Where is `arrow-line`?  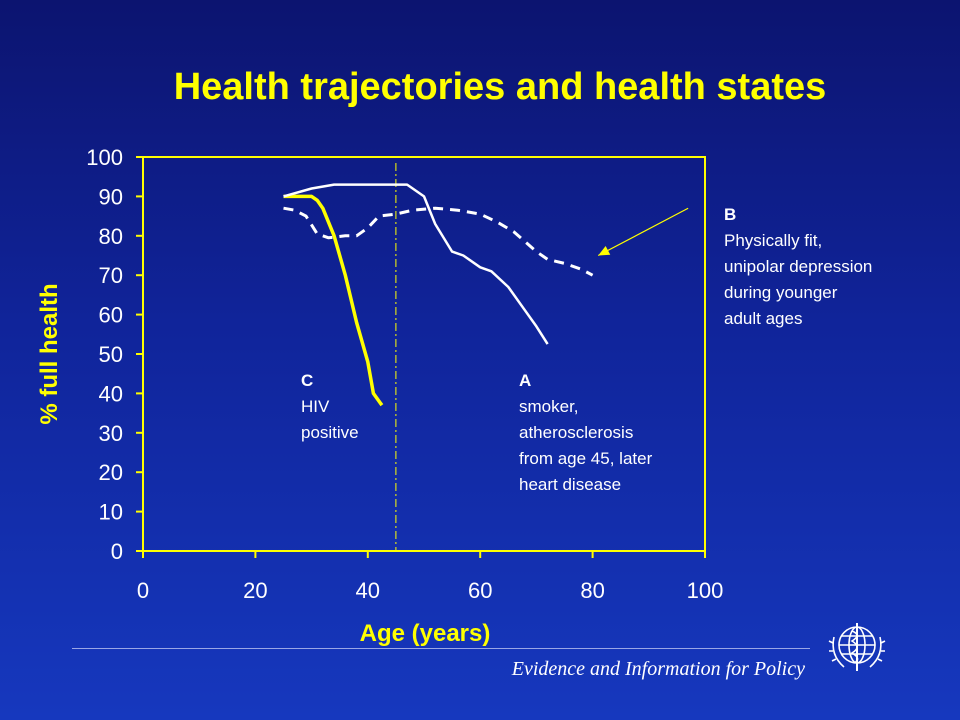 arrow-line is located at coordinates (643, 232).